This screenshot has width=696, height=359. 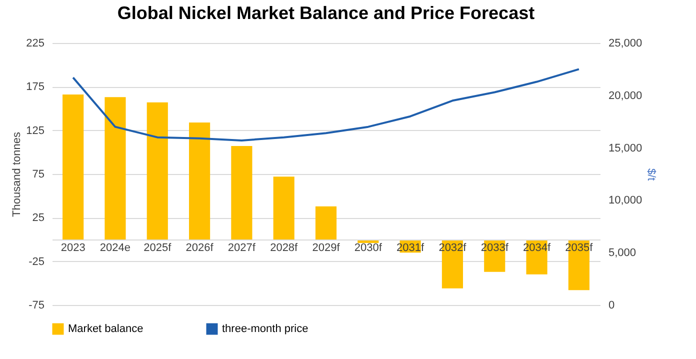 I want to click on x-tick-label: 2030f, so click(x=368, y=248).